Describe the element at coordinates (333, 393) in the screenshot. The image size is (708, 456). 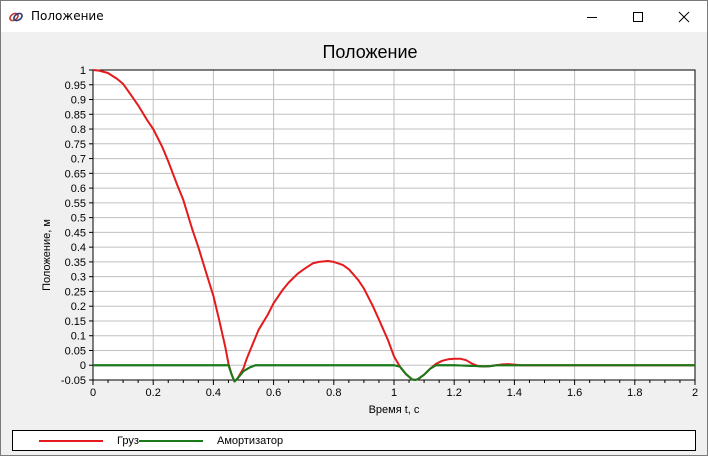
I see `x-tick-label: 0.8` at that location.